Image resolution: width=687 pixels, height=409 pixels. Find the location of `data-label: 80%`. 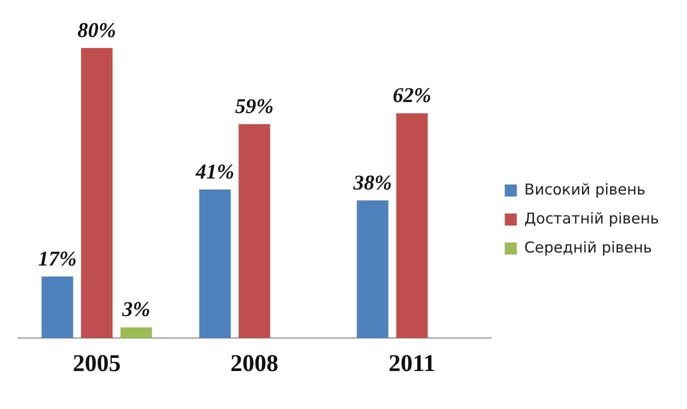

data-label: 80% is located at coordinates (97, 30).